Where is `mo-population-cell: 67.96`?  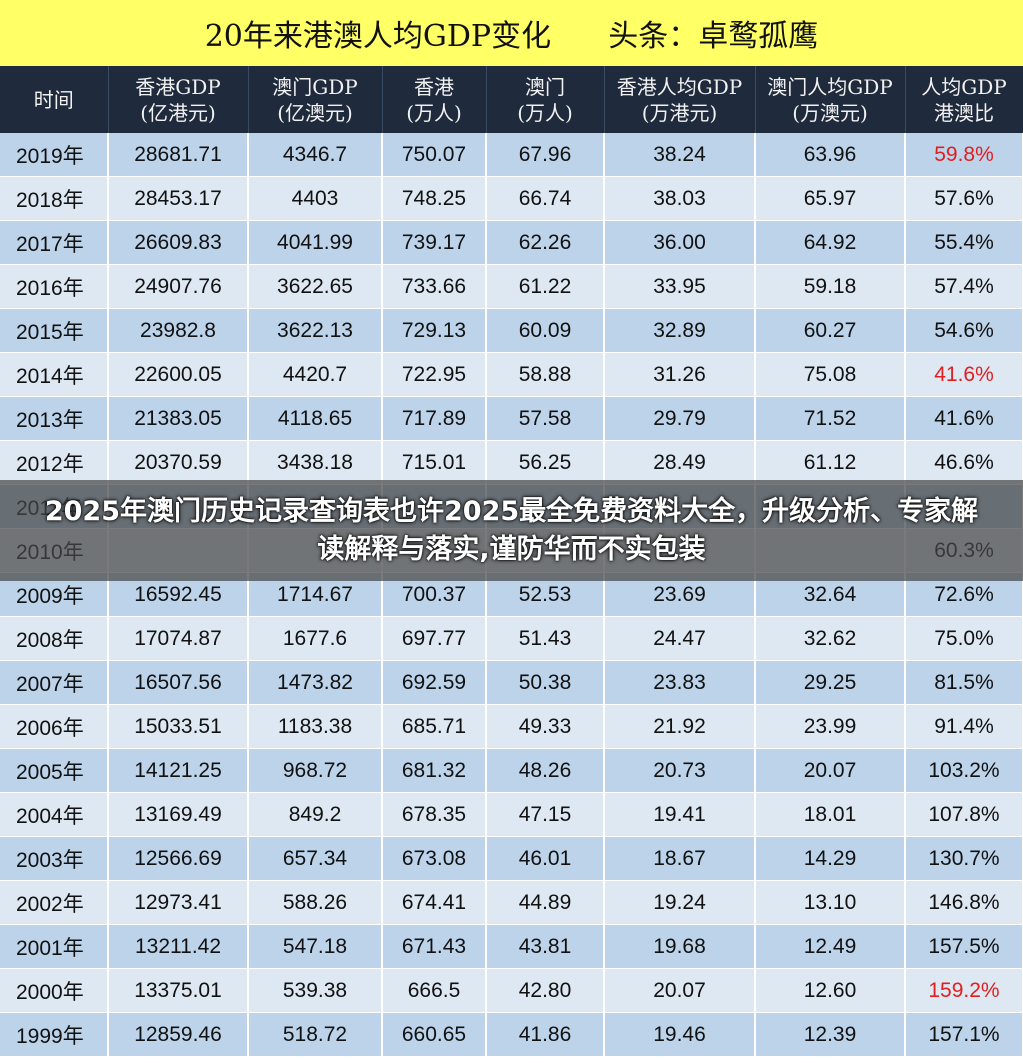 mo-population-cell: 67.96 is located at coordinates (545, 155).